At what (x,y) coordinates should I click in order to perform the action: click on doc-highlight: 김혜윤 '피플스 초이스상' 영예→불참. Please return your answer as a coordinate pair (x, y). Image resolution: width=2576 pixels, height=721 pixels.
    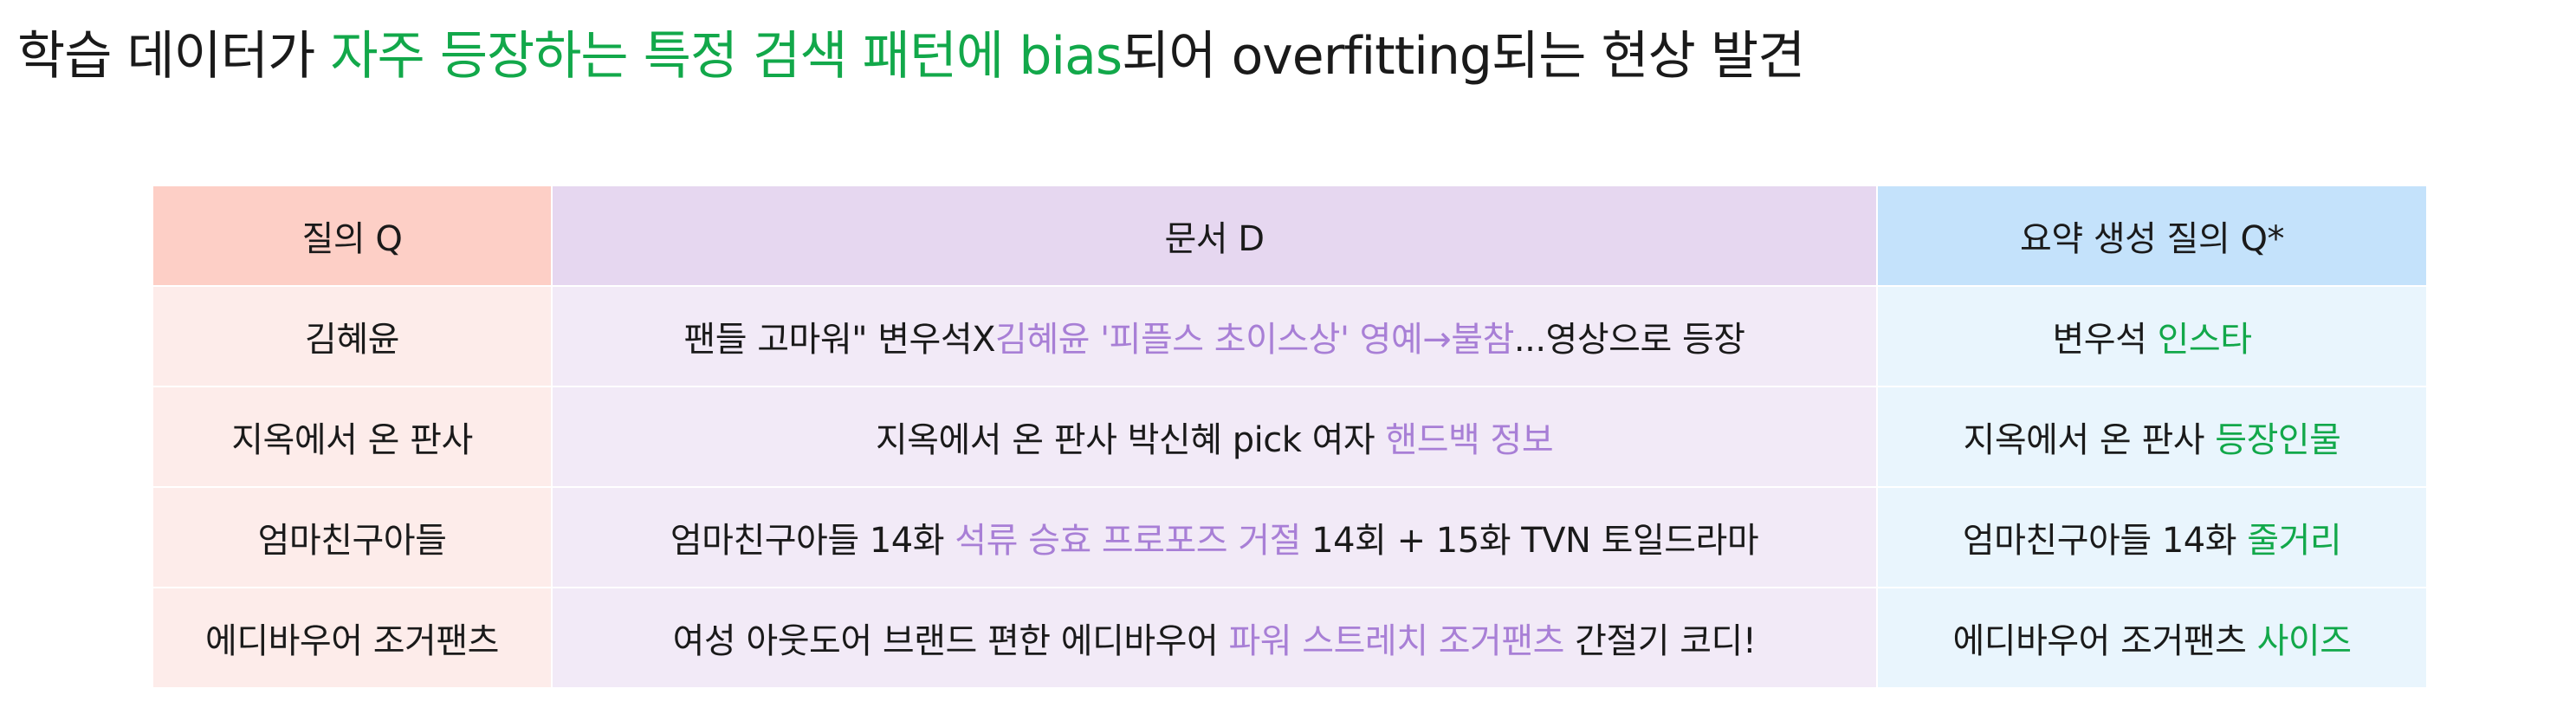
    Looking at the image, I should click on (1254, 340).